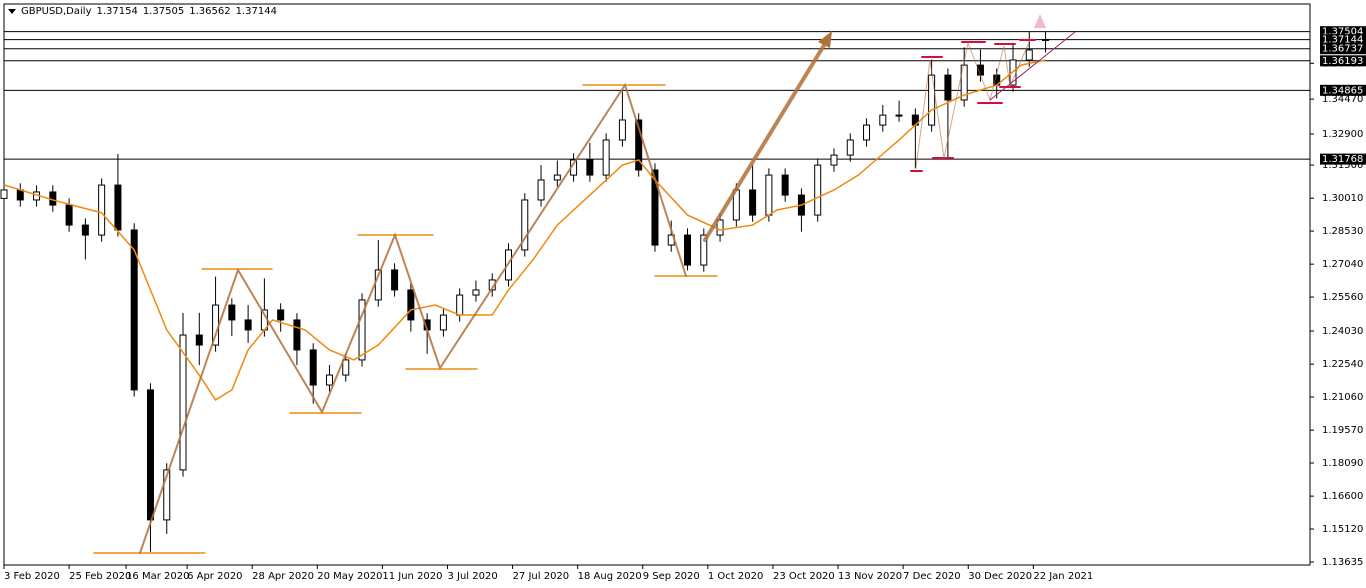  Describe the element at coordinates (210, 11) in the screenshot. I see `quote-value: 1.36562` at that location.